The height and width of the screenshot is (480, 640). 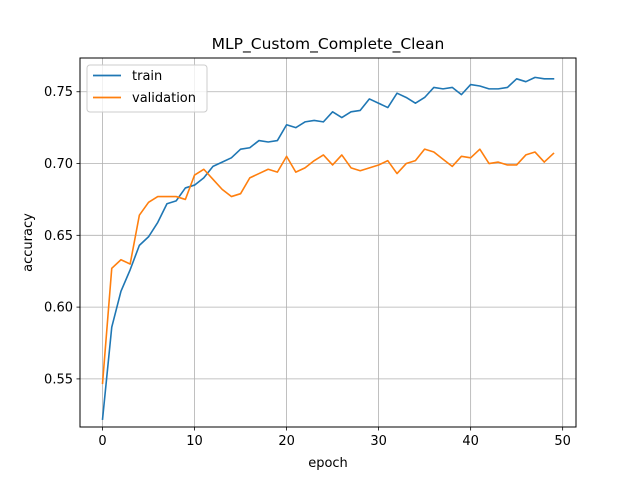 I want to click on x-tick-label: 20, so click(x=286, y=441).